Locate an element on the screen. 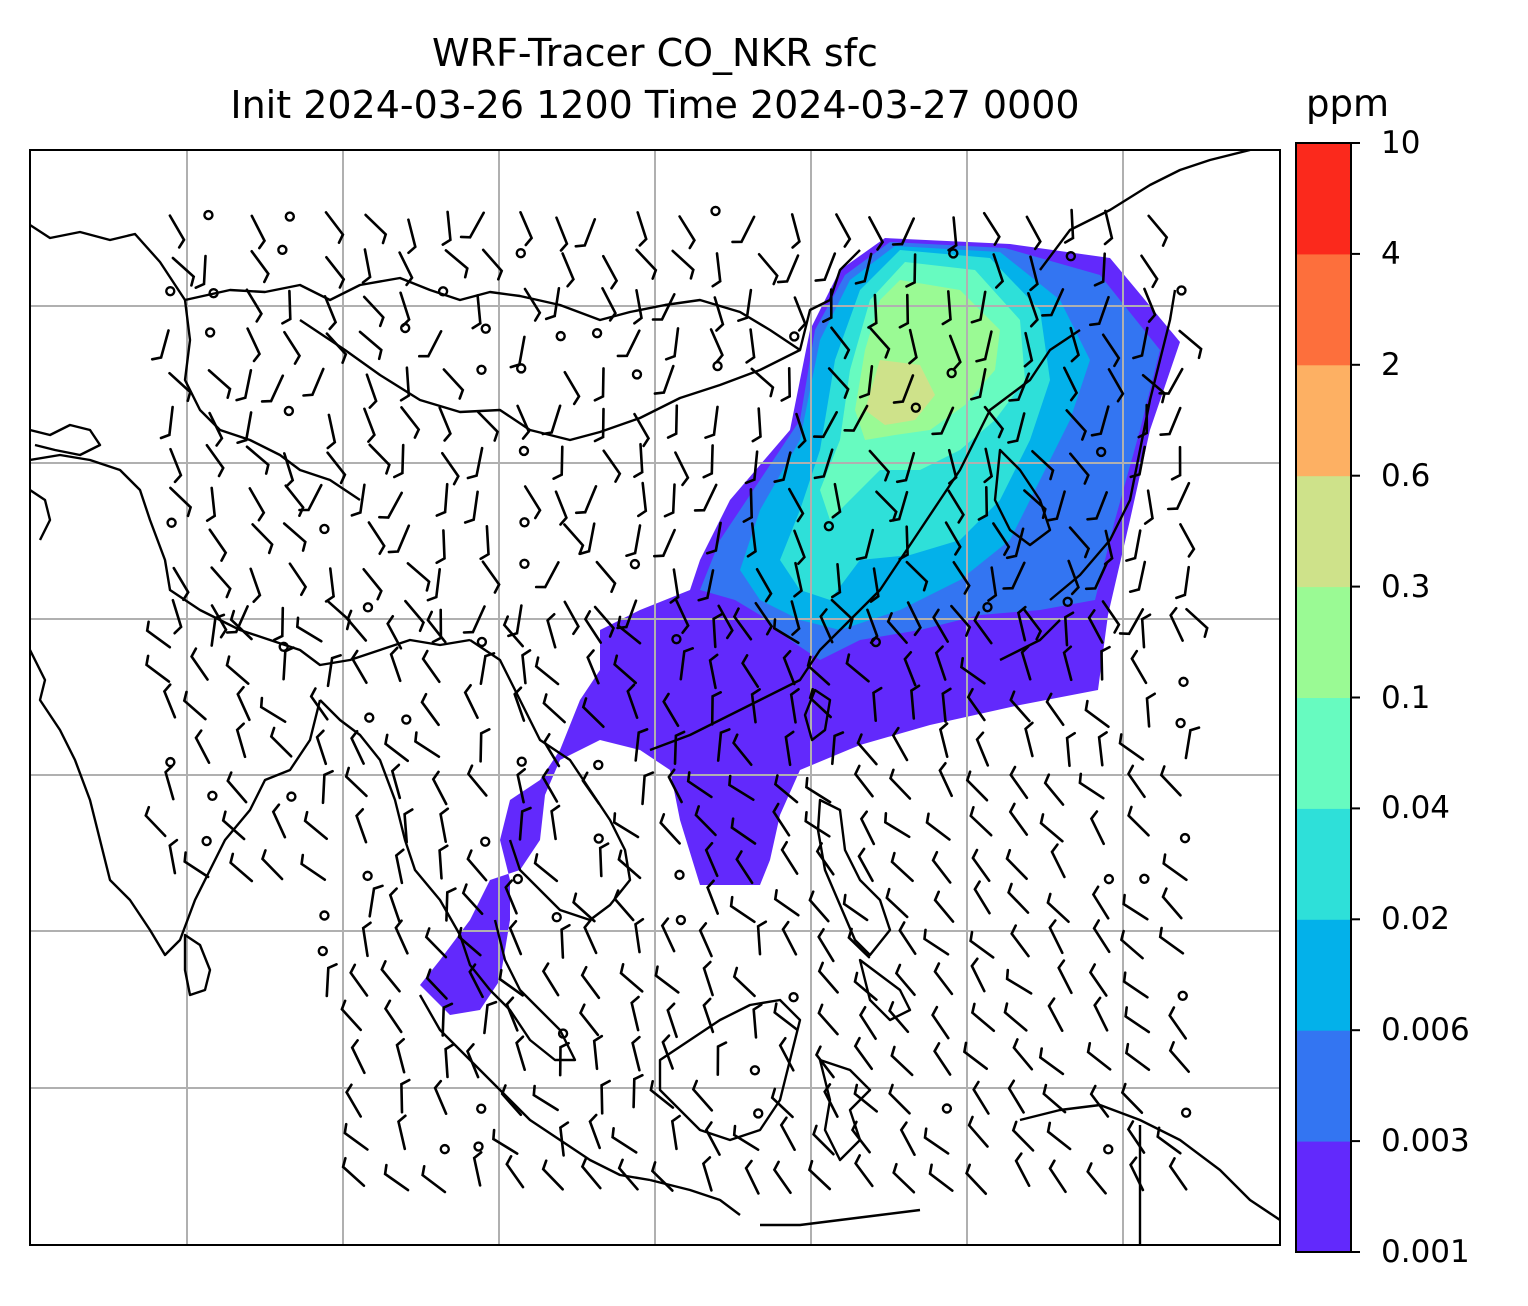 The image size is (1528, 1306). colorbar-segment is located at coordinates (1323, 1086).